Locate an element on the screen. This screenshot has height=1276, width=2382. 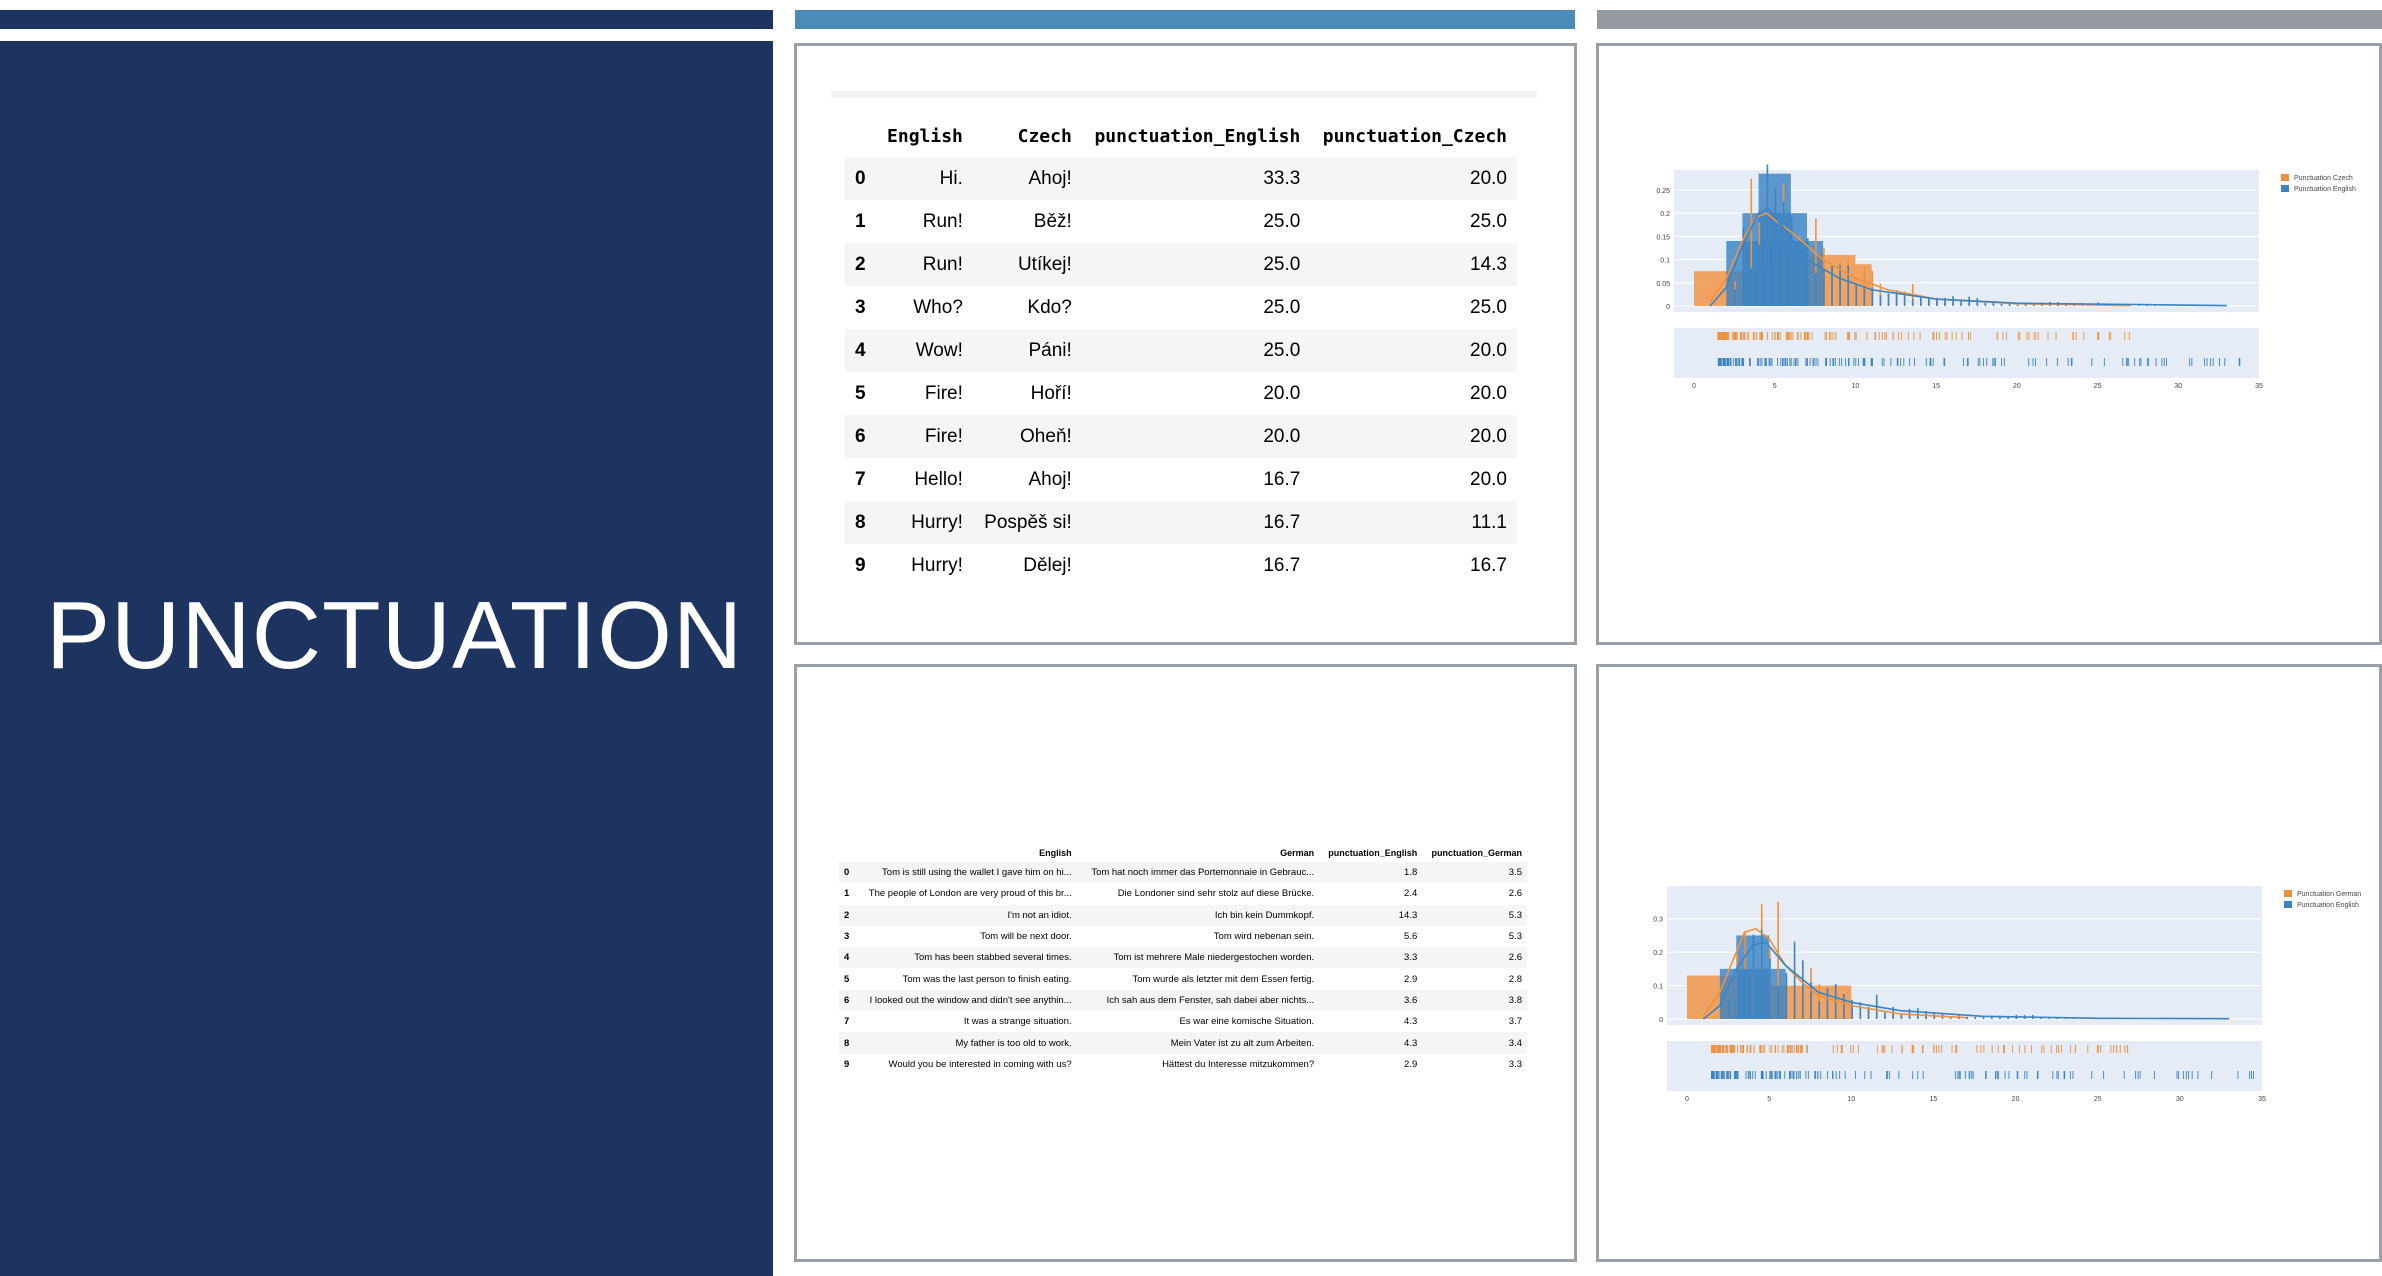
x-tick-label: 35 is located at coordinates (2259, 386).